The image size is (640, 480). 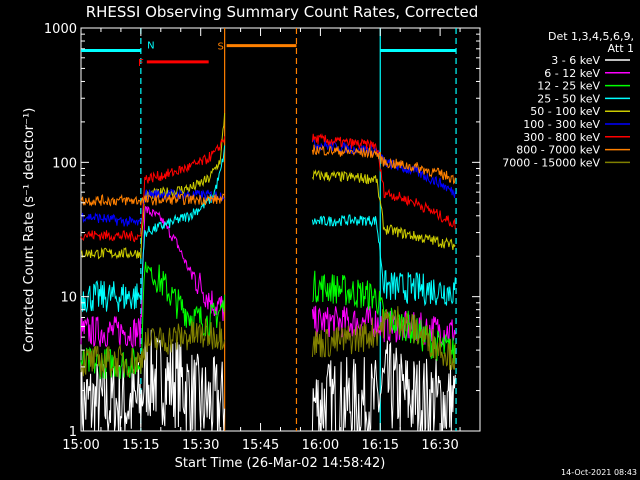 What do you see at coordinates (141, 63) in the screenshot?
I see `flag-label: F` at bounding box center [141, 63].